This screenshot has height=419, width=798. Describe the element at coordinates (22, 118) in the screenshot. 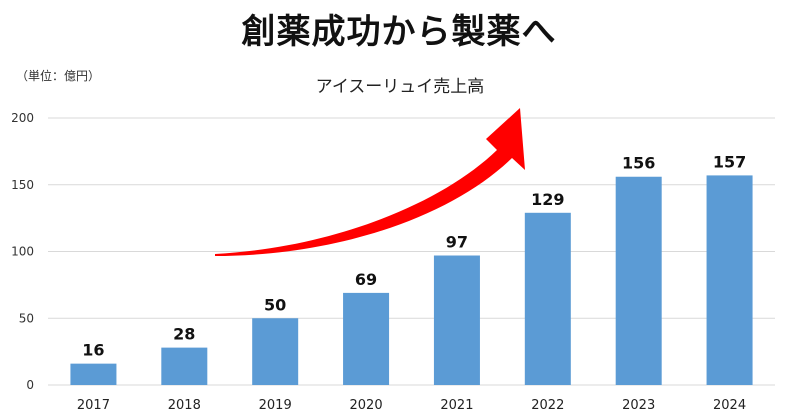

I see `y-tick-label: 200` at that location.